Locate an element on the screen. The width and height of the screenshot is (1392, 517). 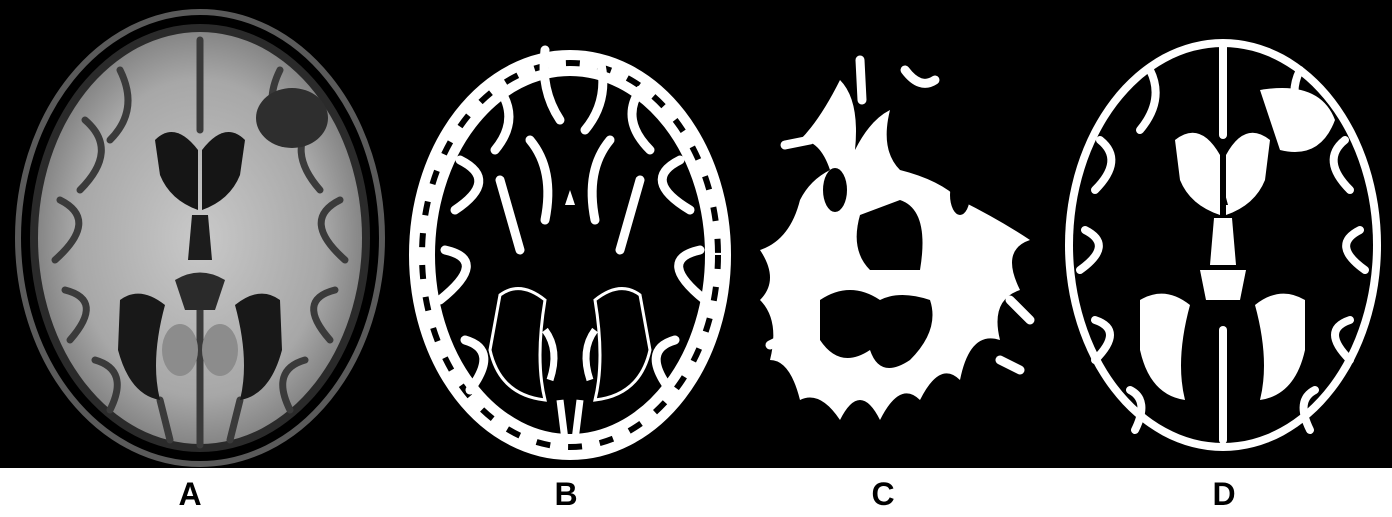
panel-c-segmentation-image is located at coordinates (897, 237).